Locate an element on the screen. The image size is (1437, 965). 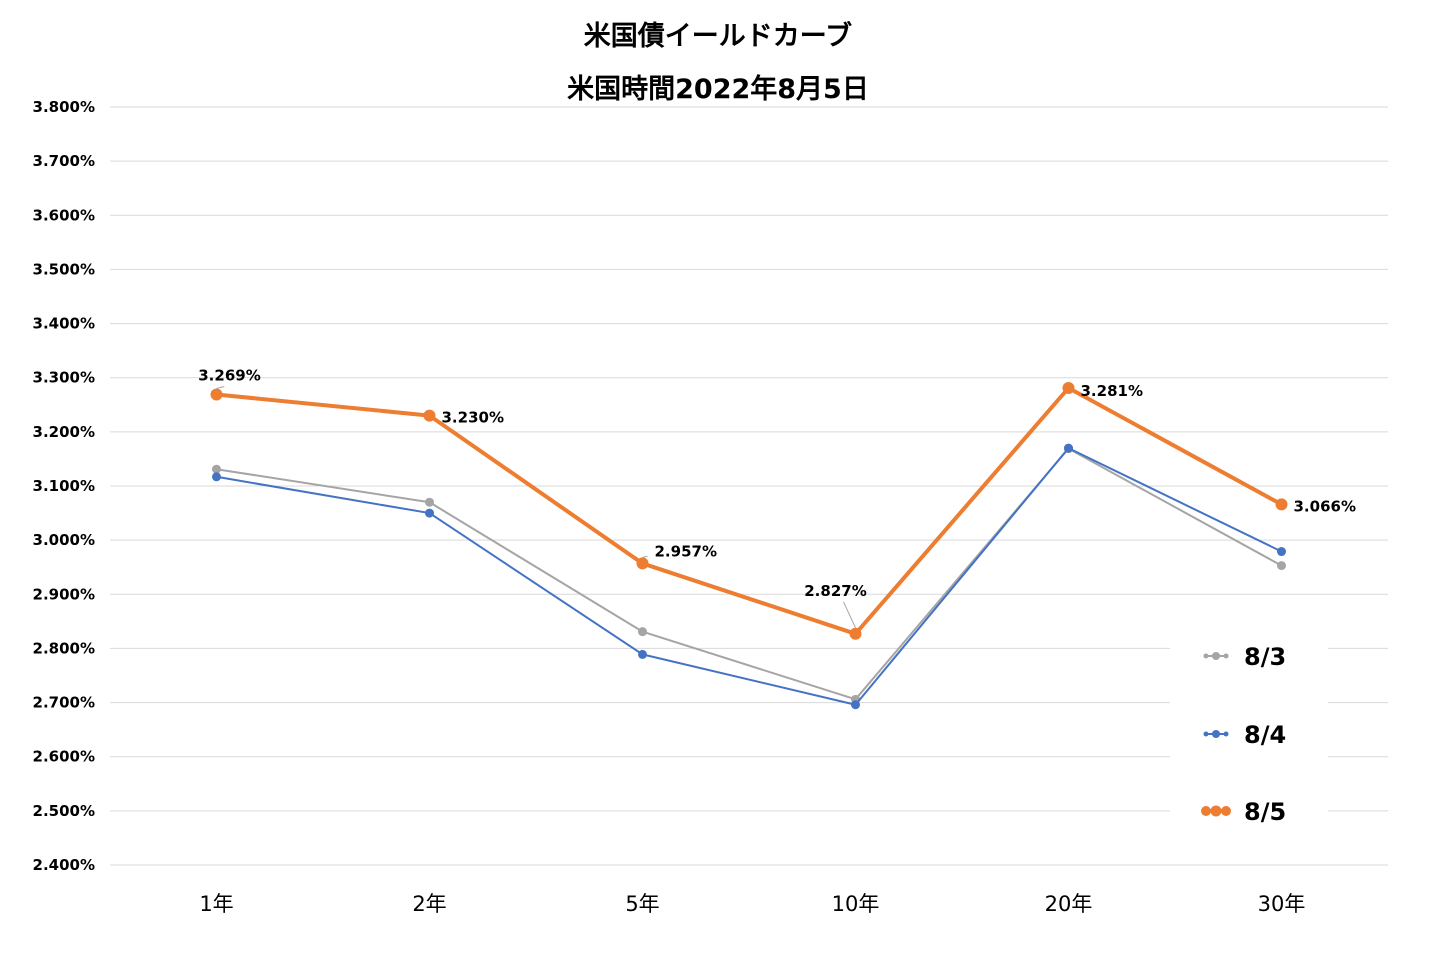
y-tick-label: 3.700% is located at coordinates (64, 161).